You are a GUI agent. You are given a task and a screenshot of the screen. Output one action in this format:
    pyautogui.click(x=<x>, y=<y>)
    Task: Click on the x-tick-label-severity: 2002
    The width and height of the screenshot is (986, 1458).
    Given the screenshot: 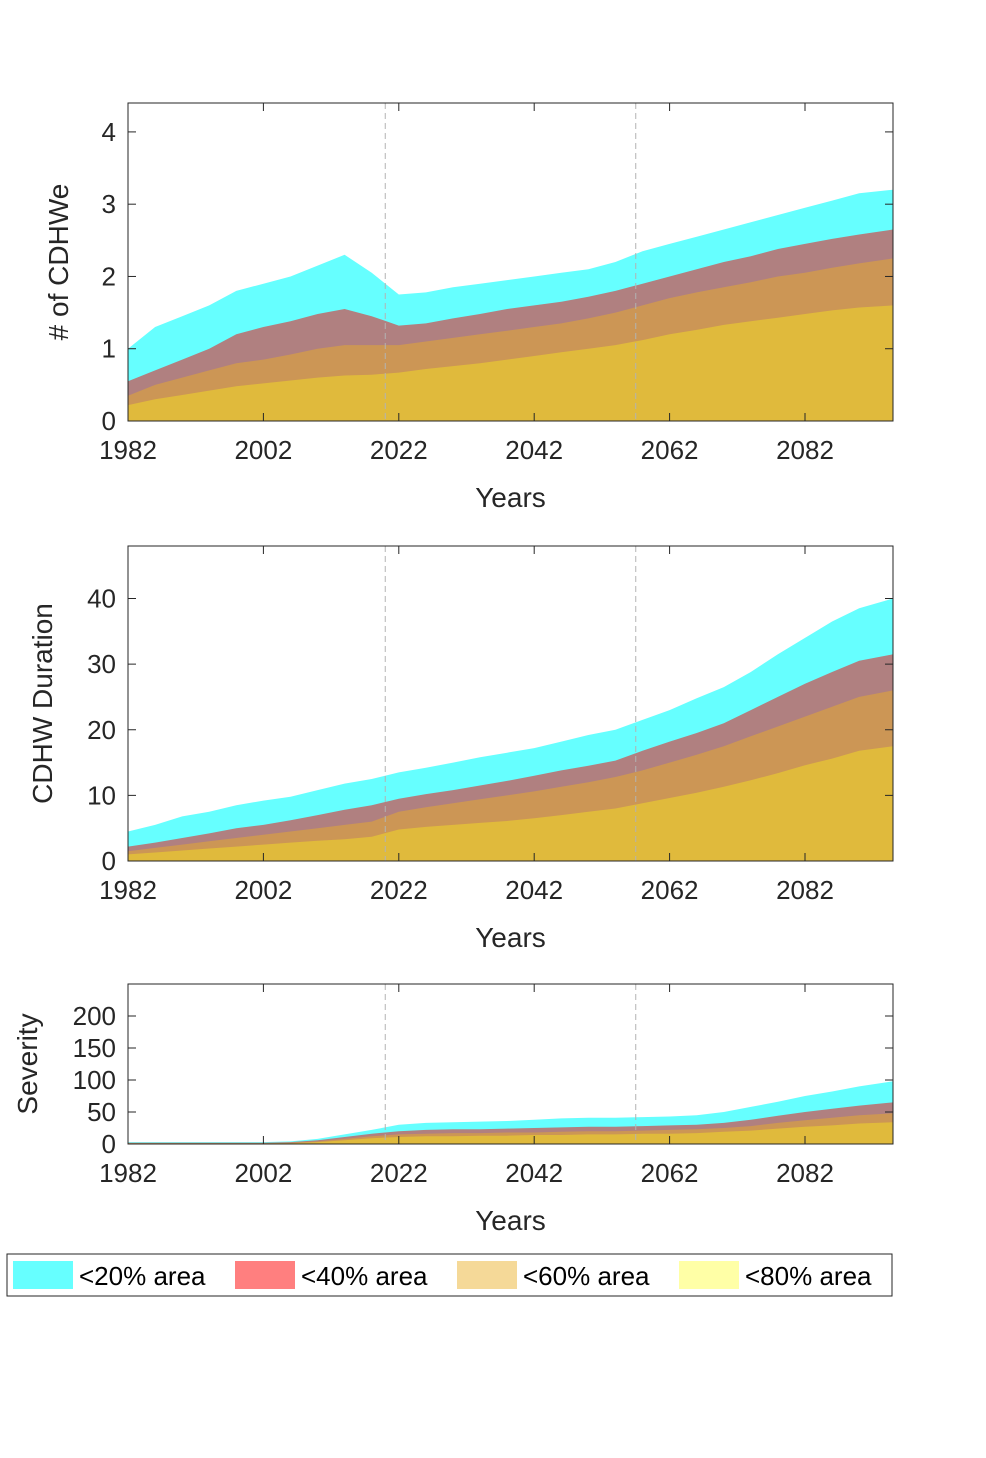 What is the action you would take?
    pyautogui.click(x=263, y=1173)
    